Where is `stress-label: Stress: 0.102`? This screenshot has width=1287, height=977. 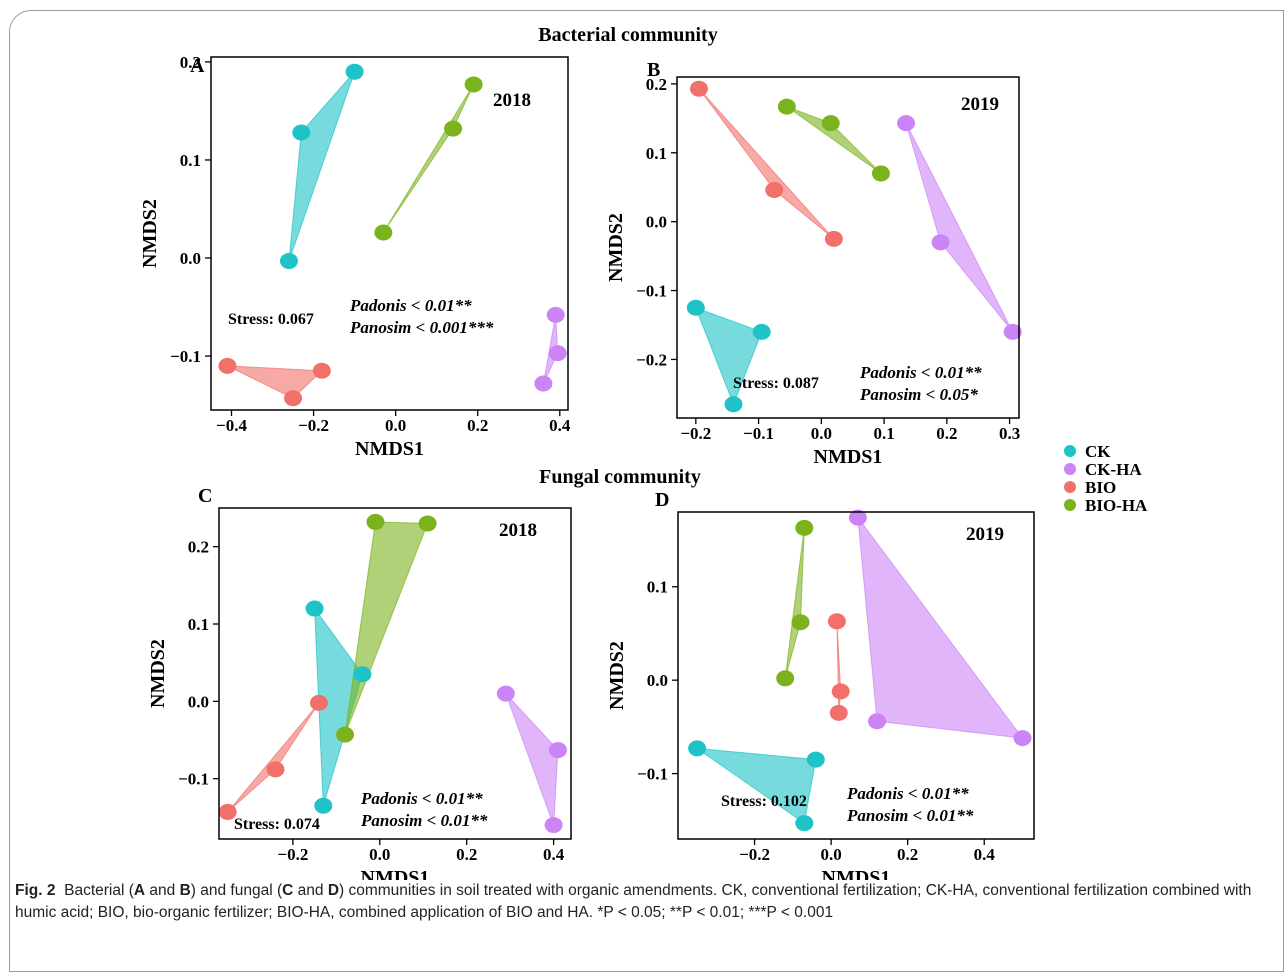
stress-label: Stress: 0.102 is located at coordinates (764, 801).